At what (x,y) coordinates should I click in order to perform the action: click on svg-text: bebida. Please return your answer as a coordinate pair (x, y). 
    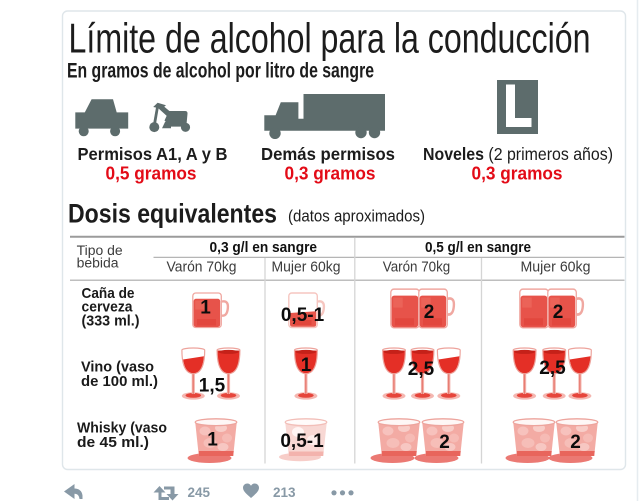
    Looking at the image, I should click on (98, 263).